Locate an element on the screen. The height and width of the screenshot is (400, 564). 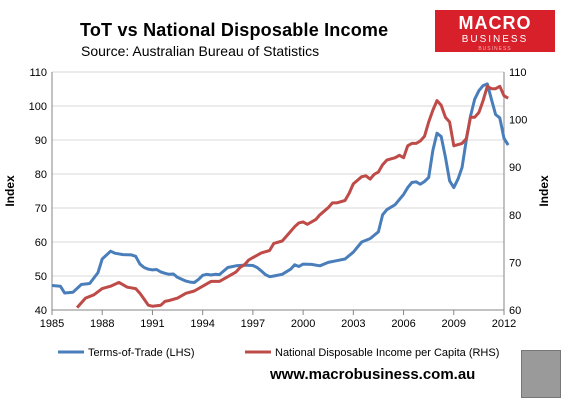
chart-title: ToT vs National Disposable Income is located at coordinates (234, 30).